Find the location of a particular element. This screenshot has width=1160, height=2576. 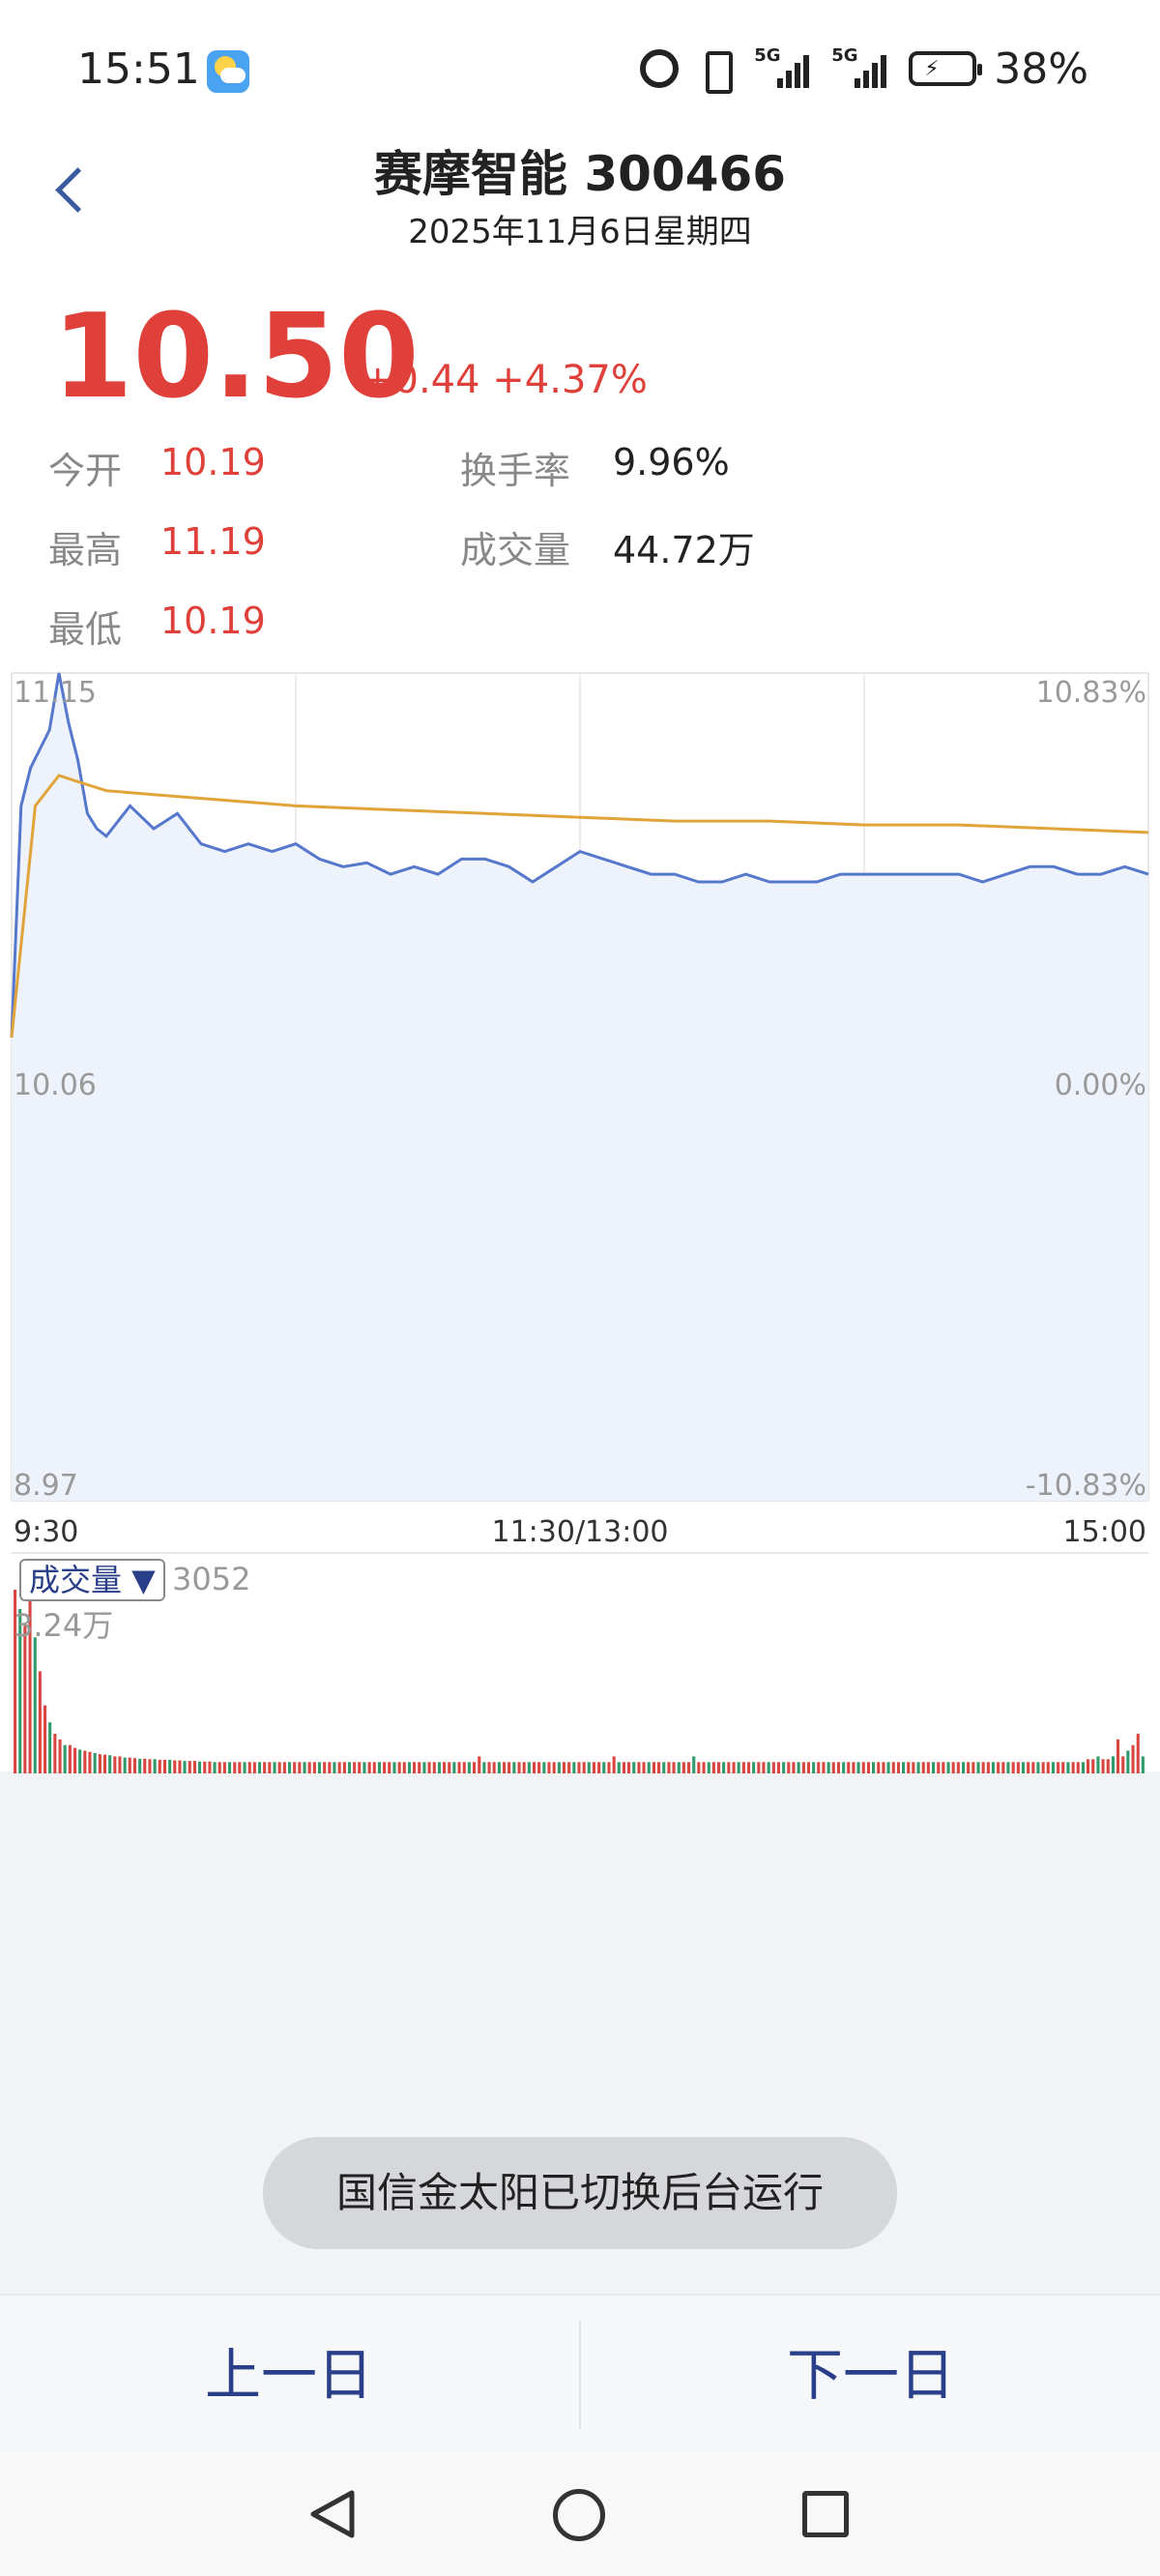

y-tick-right-top: 10.83% is located at coordinates (1091, 693).